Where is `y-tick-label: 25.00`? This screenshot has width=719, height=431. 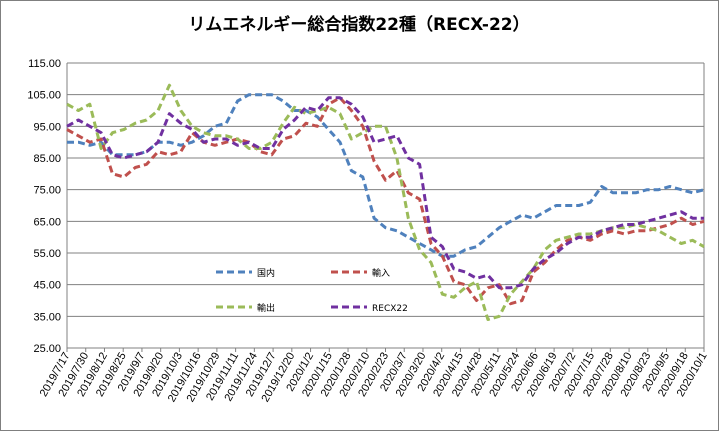
y-tick-label: 25.00 is located at coordinates (47, 349).